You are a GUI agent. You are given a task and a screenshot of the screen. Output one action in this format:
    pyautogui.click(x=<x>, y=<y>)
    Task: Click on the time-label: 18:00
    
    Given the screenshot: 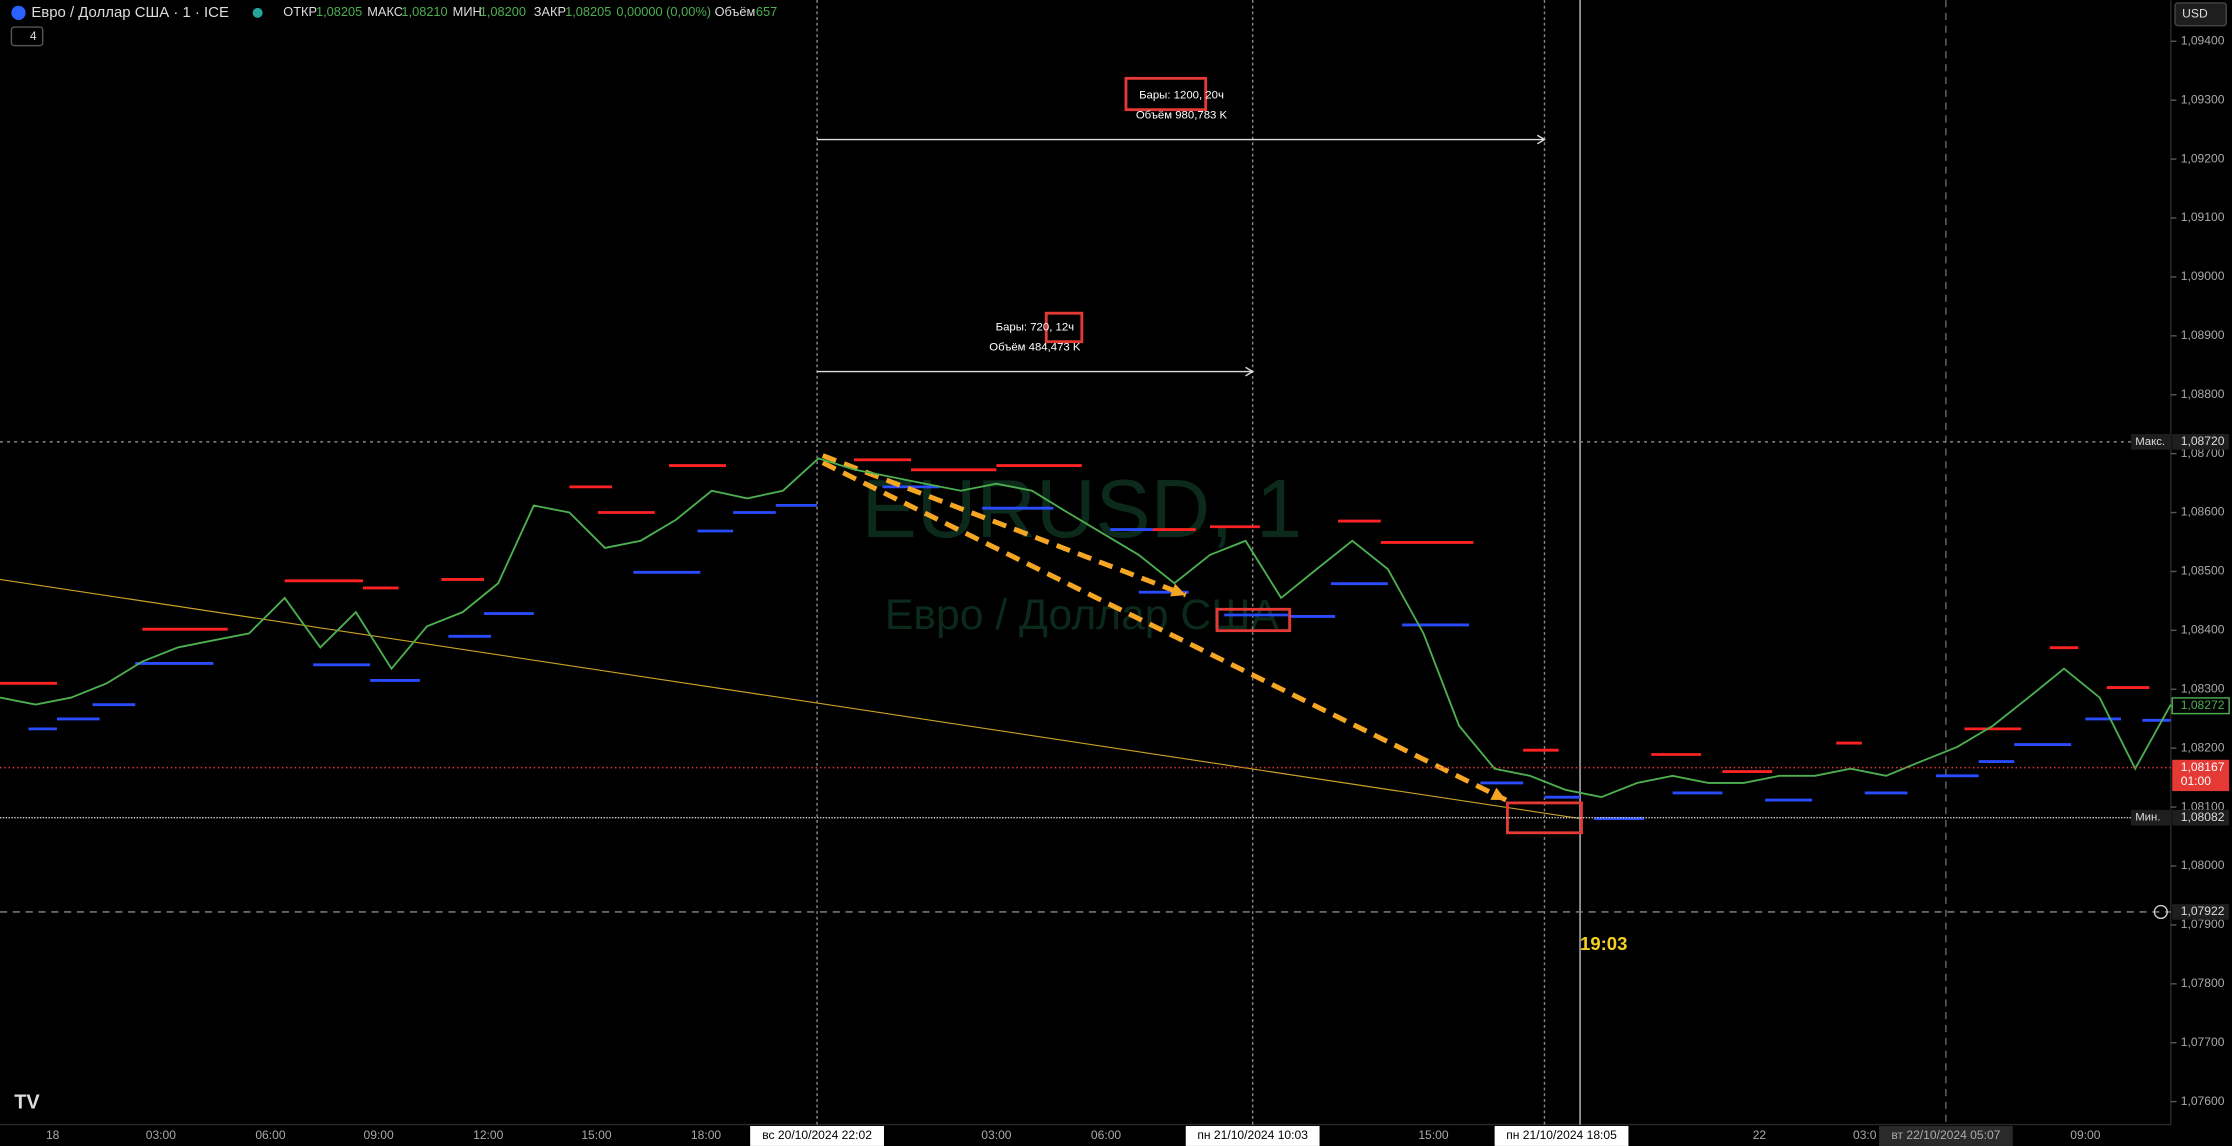 What is the action you would take?
    pyautogui.click(x=706, y=1135)
    